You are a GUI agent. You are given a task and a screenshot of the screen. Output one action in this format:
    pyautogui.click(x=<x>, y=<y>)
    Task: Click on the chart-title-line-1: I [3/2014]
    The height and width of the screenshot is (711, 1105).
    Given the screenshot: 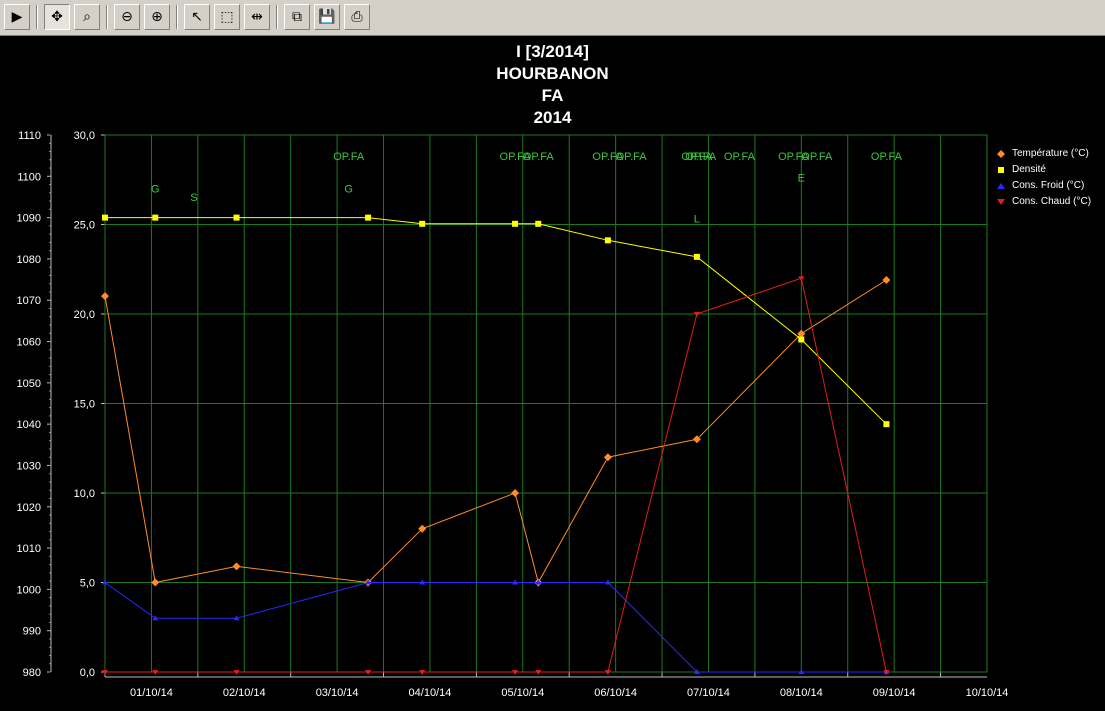 What is the action you would take?
    pyautogui.click(x=552, y=51)
    